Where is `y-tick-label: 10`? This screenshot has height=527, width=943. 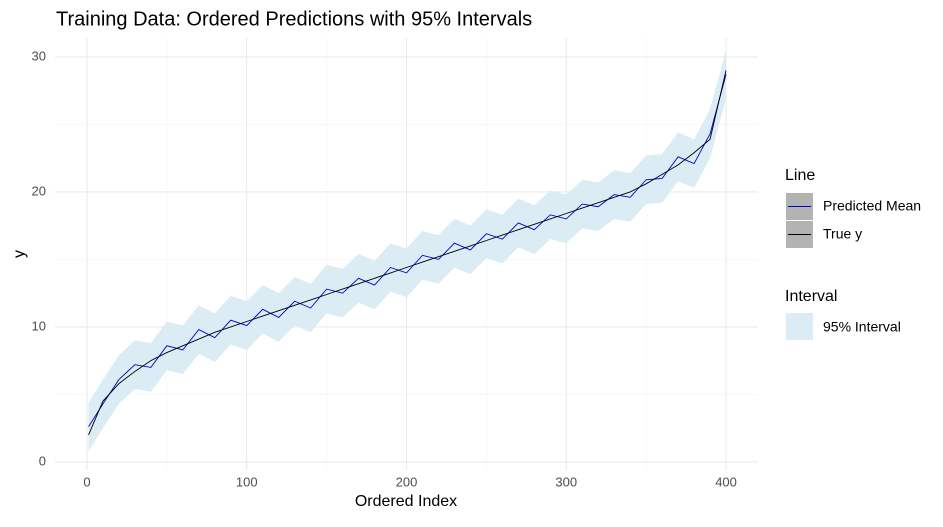 y-tick-label: 10 is located at coordinates (39, 325).